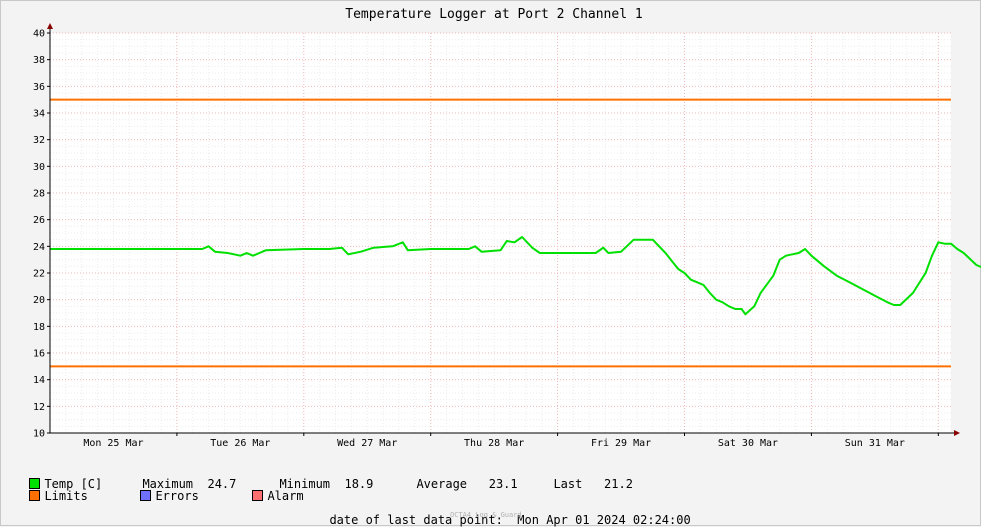 The height and width of the screenshot is (527, 981). What do you see at coordinates (39, 274) in the screenshot?
I see `y-tick-label: 22` at bounding box center [39, 274].